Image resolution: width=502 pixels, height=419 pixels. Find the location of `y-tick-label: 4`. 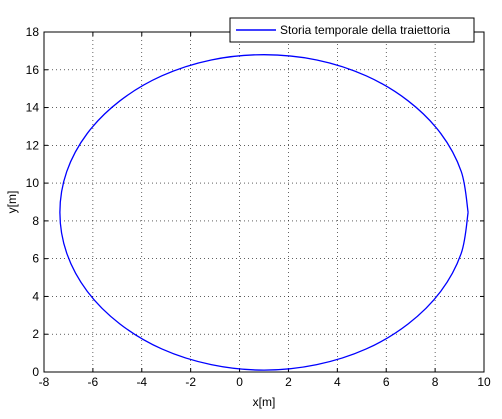

y-tick-label: 4 is located at coordinates (35, 296).